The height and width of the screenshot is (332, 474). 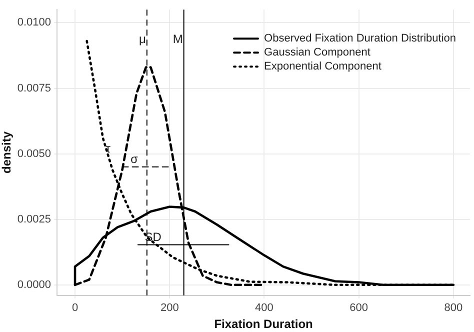 I want to click on x-tick-label: 600, so click(x=359, y=308).